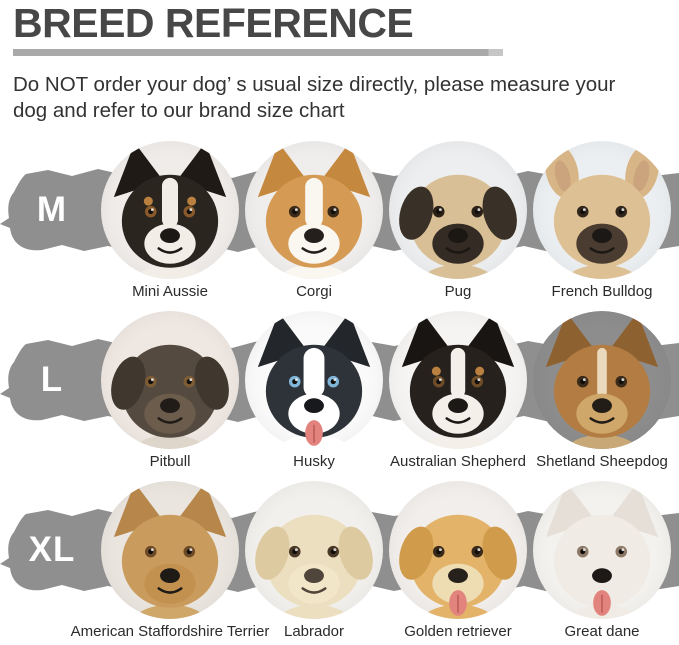 The image size is (679, 645). I want to click on breed-item-great-dane: Great dane, so click(602, 563).